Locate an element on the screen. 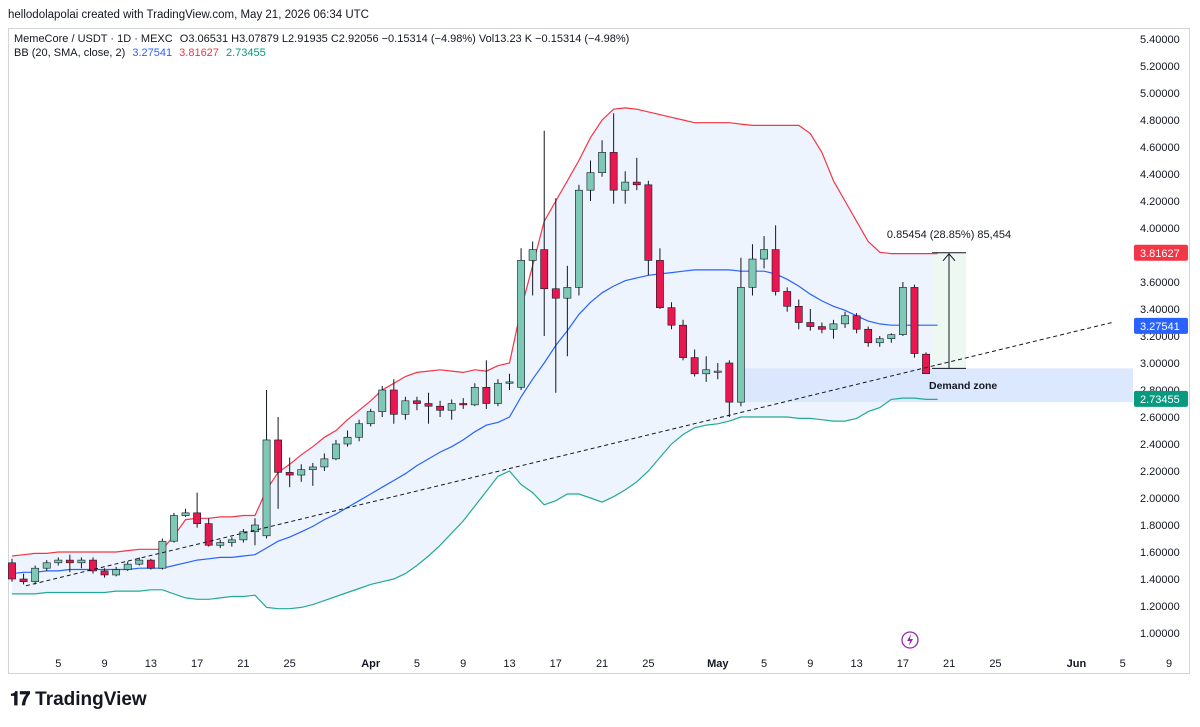 The image size is (1200, 727). bb-lower-value: 2.73455 is located at coordinates (245, 53).